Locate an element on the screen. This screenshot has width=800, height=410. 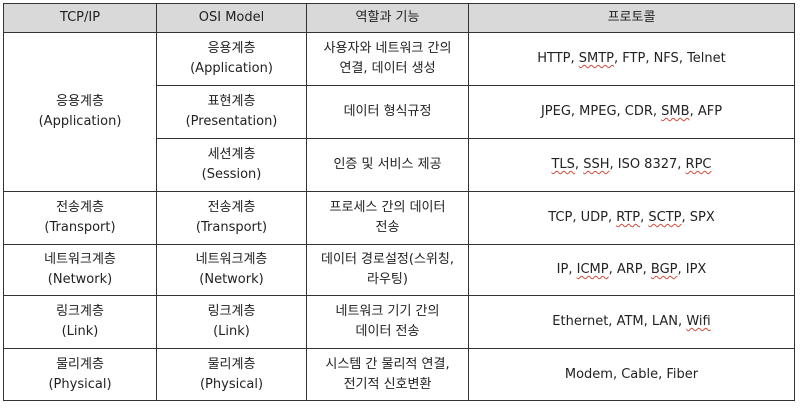
protocols-cell: TCP, UDP, RTP, SCTP, SPX is located at coordinates (631, 218).